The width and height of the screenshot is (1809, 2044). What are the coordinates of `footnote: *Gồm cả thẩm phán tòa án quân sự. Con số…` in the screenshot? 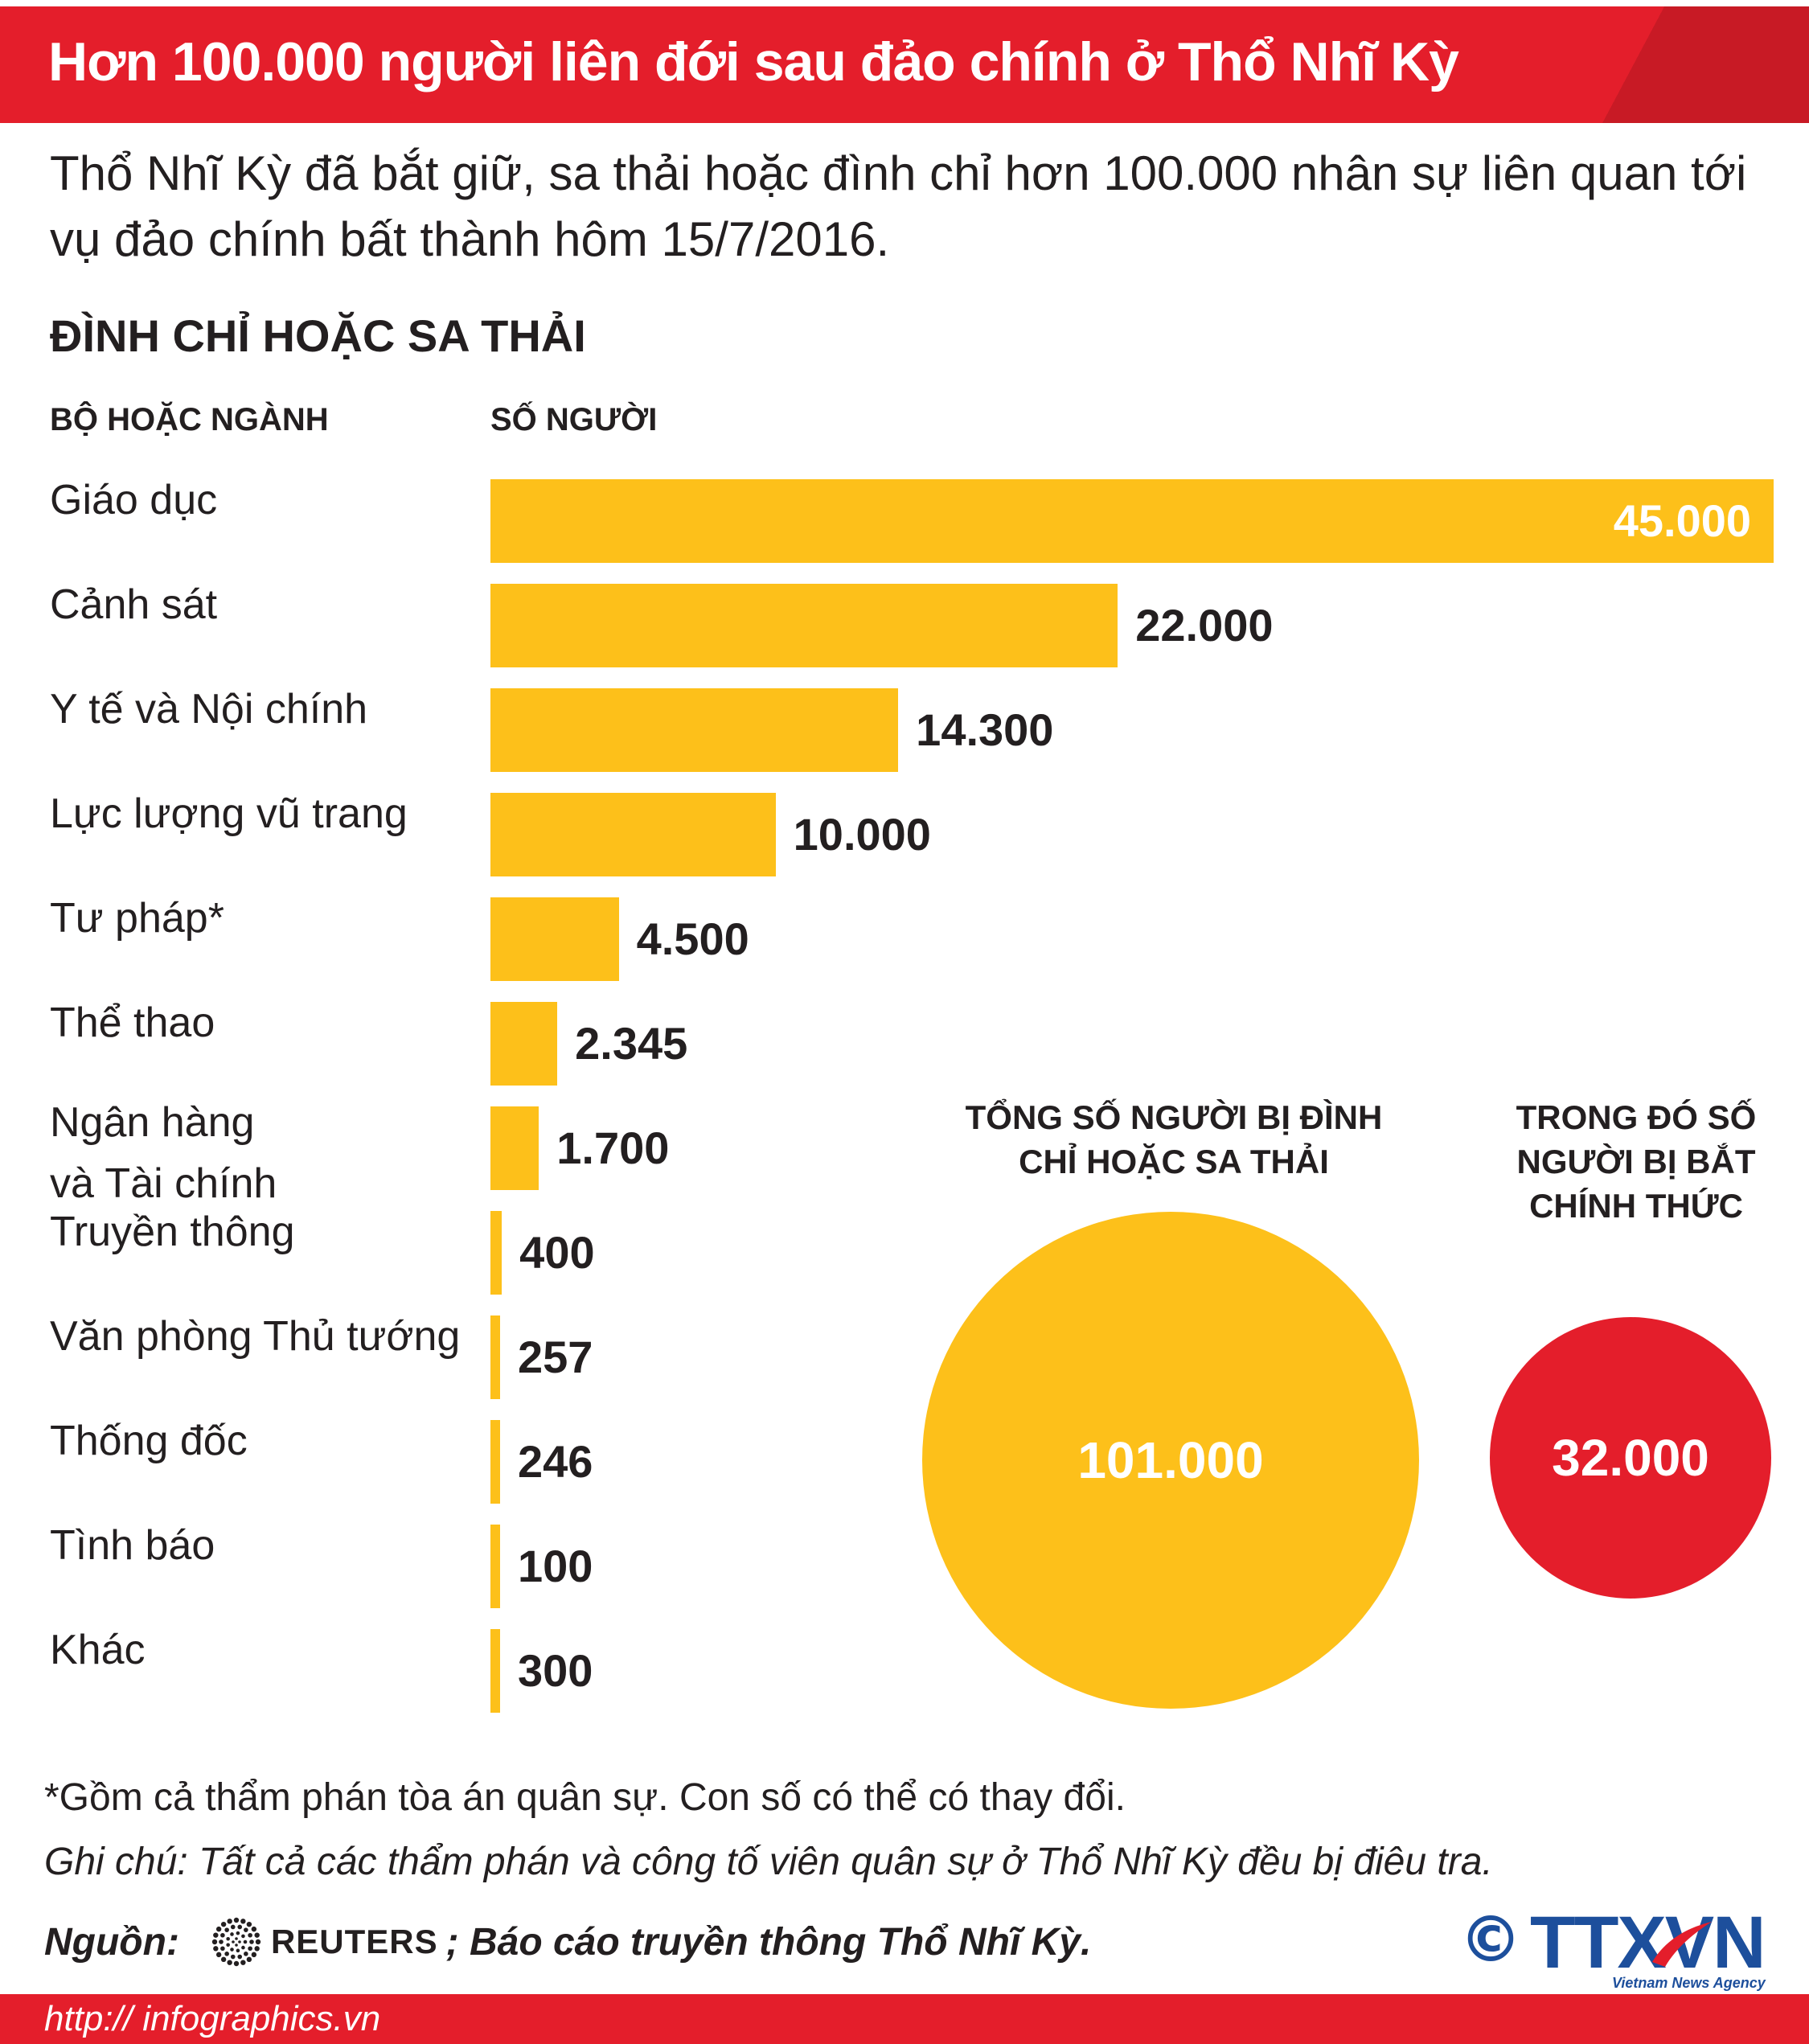 It's located at (585, 1797).